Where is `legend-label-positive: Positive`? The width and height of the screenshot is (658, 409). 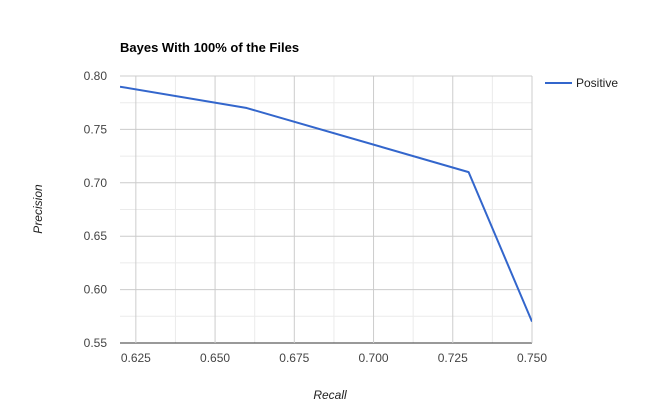 legend-label-positive: Positive is located at coordinates (597, 83).